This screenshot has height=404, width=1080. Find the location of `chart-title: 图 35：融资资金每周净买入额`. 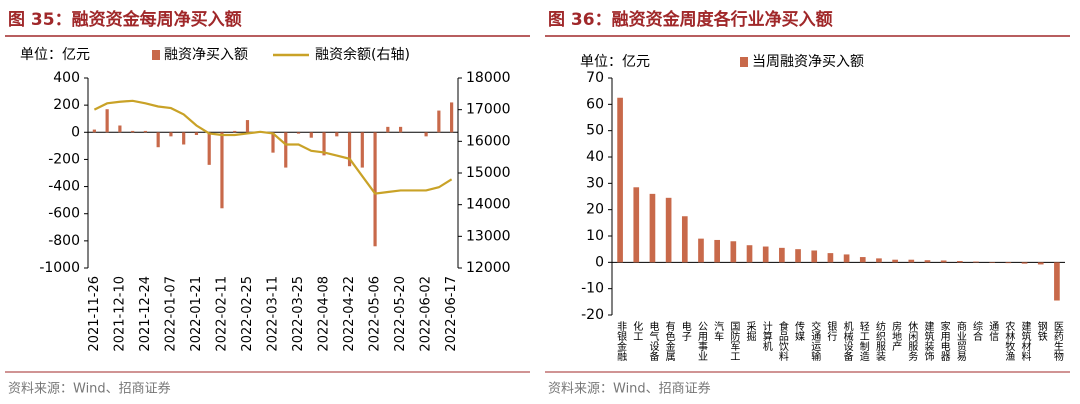

chart-title: 图 35：融资资金每周净买入额 is located at coordinates (125, 19).